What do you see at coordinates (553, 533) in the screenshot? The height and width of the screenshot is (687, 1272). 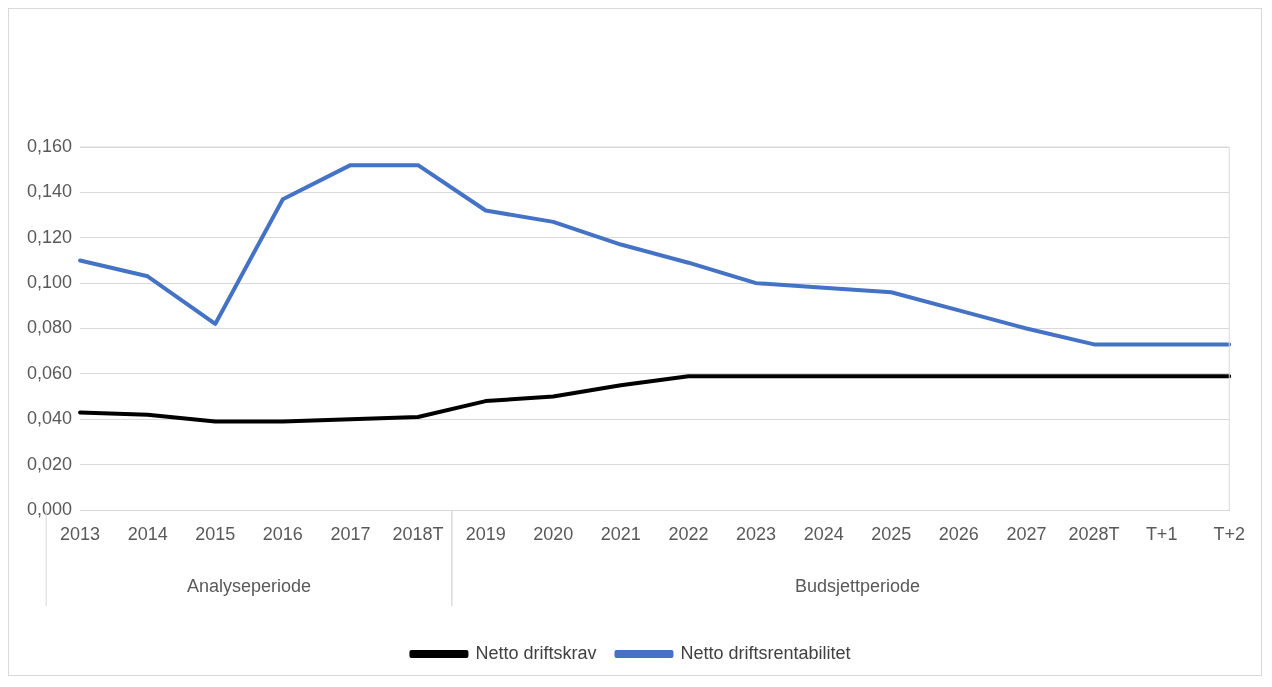 I see `x-tick-label: 2020` at bounding box center [553, 533].